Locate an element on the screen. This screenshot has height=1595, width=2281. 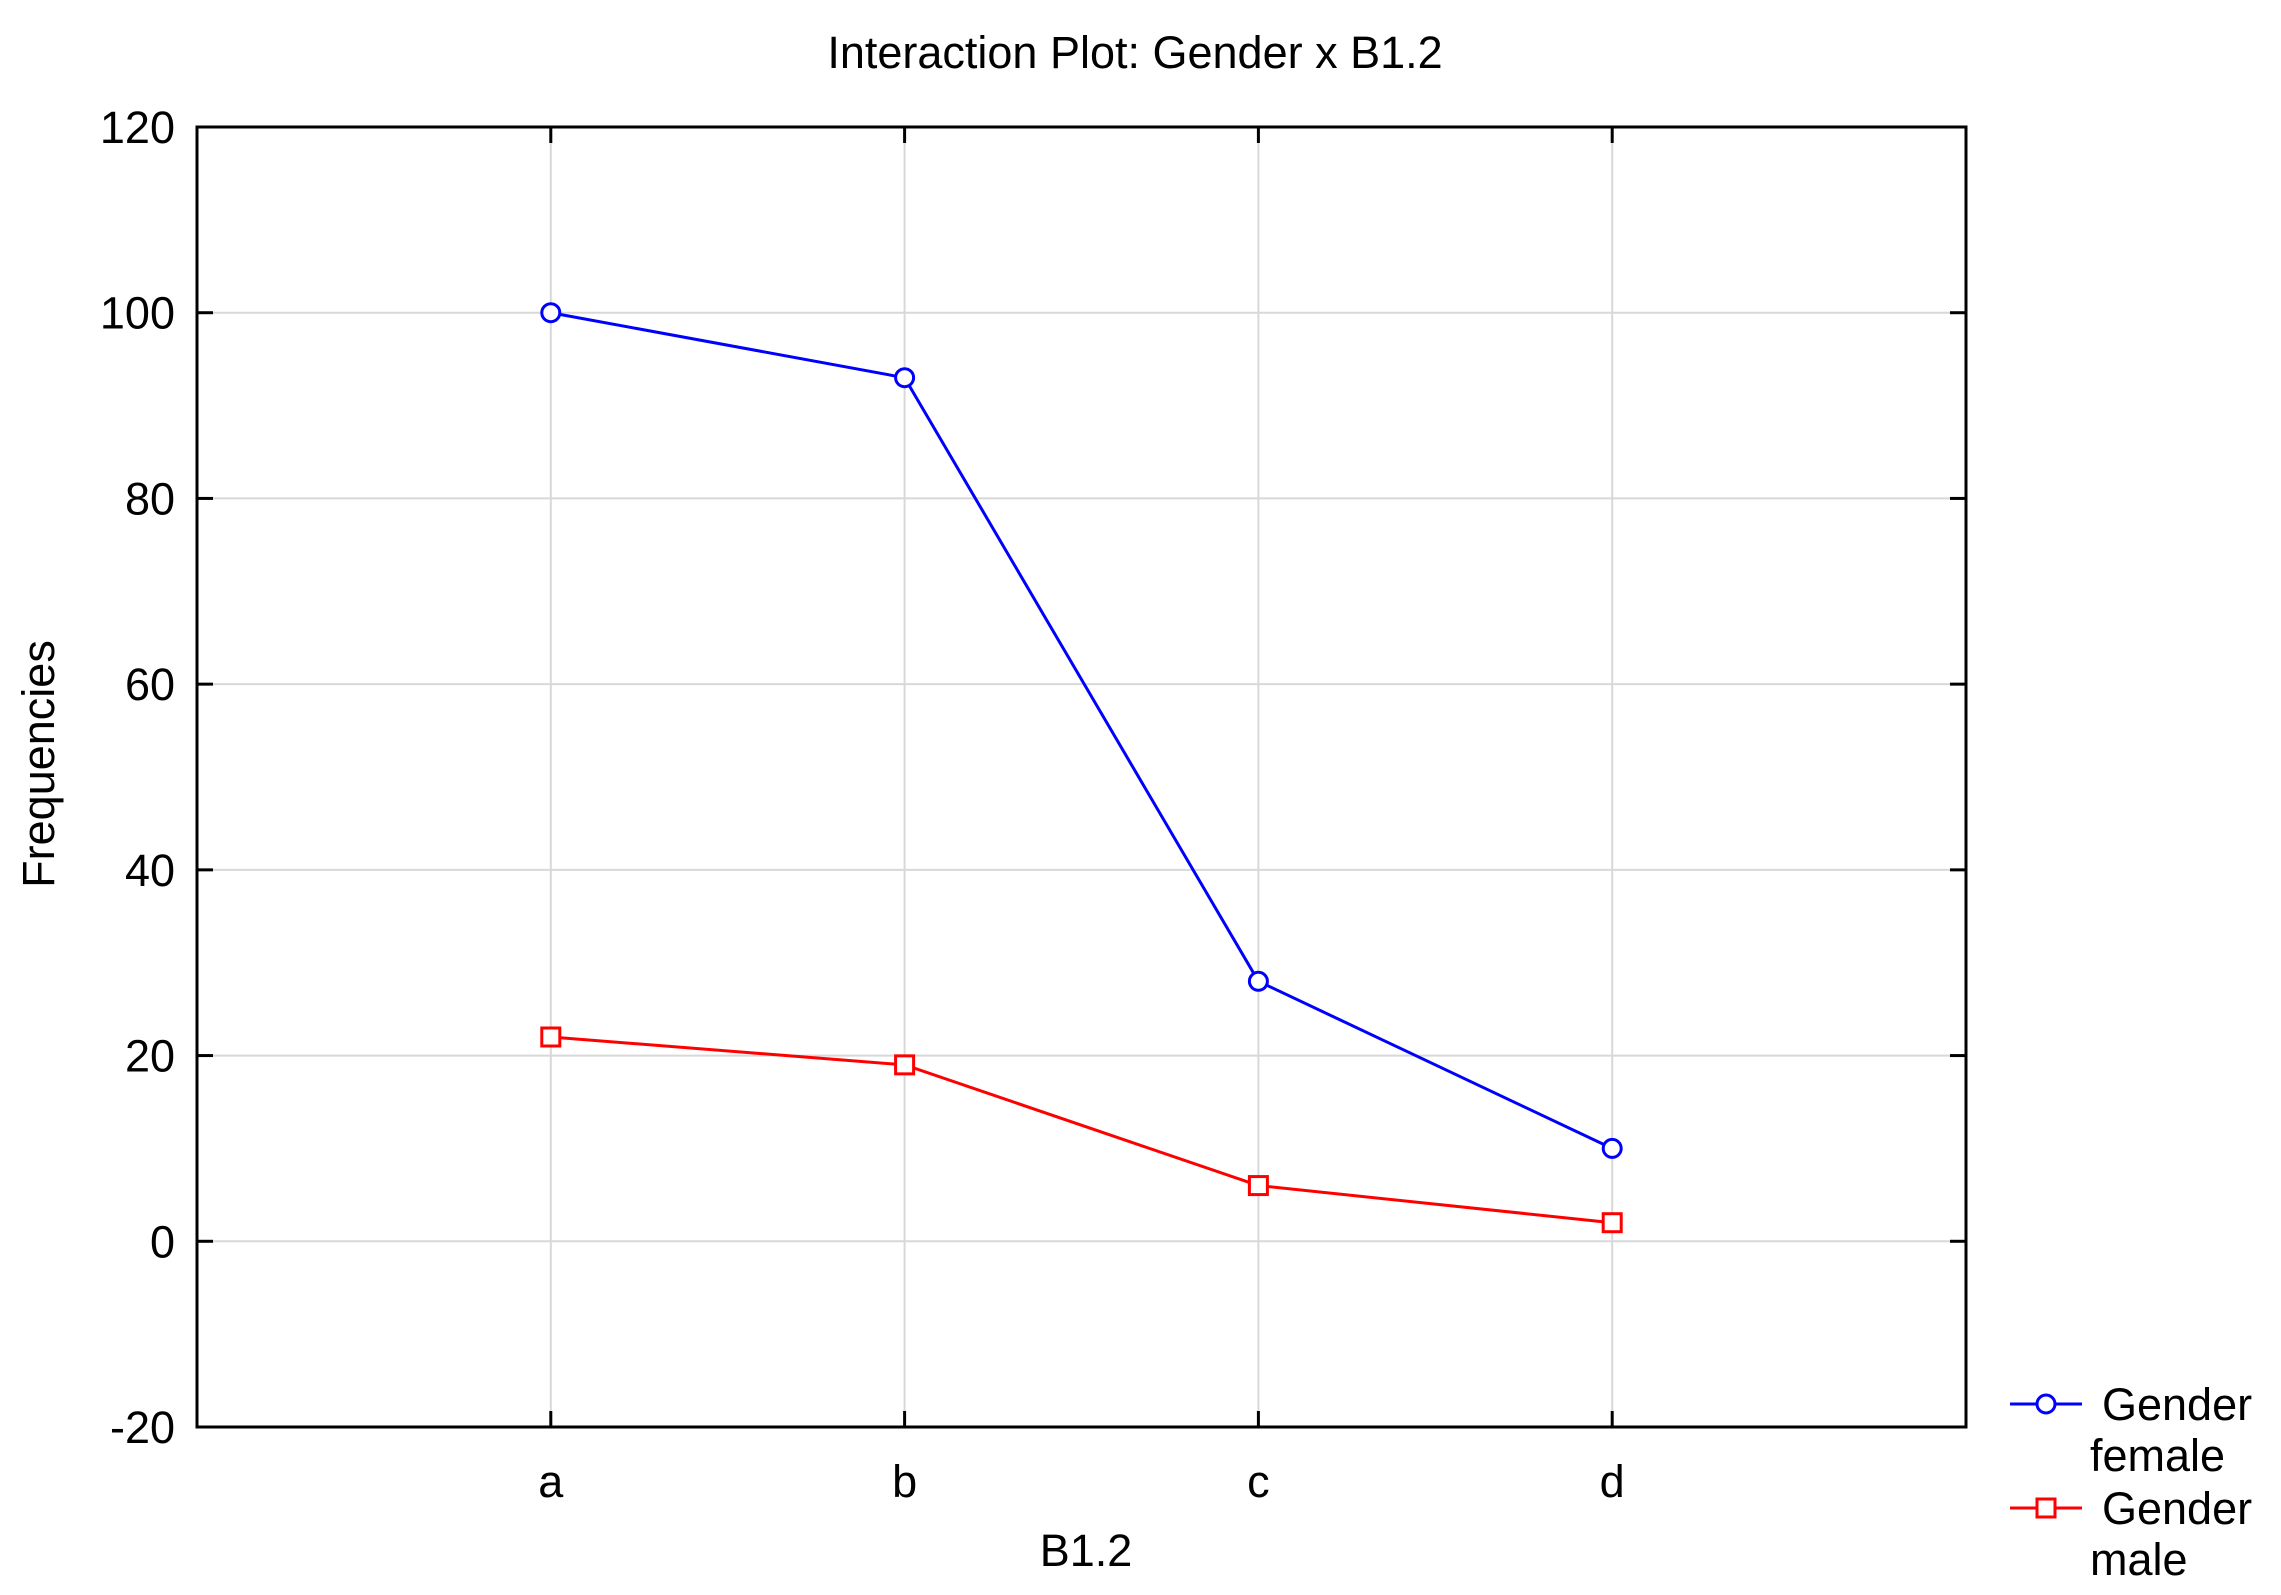
series-line-male is located at coordinates (1081, 1130).